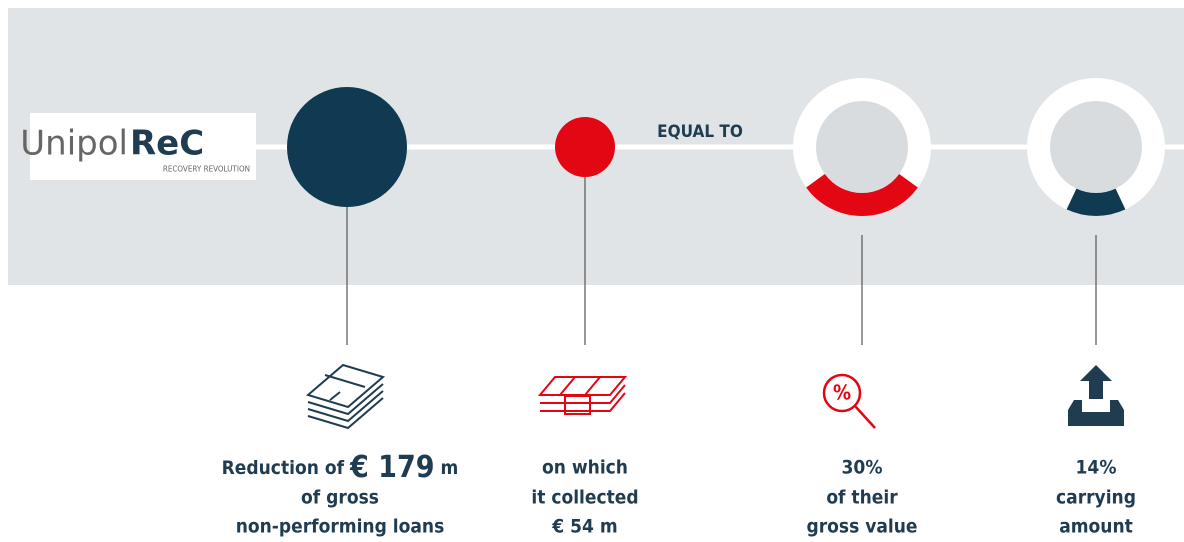 The width and height of the screenshot is (1184, 542). I want to click on caption-line: on which, so click(585, 468).